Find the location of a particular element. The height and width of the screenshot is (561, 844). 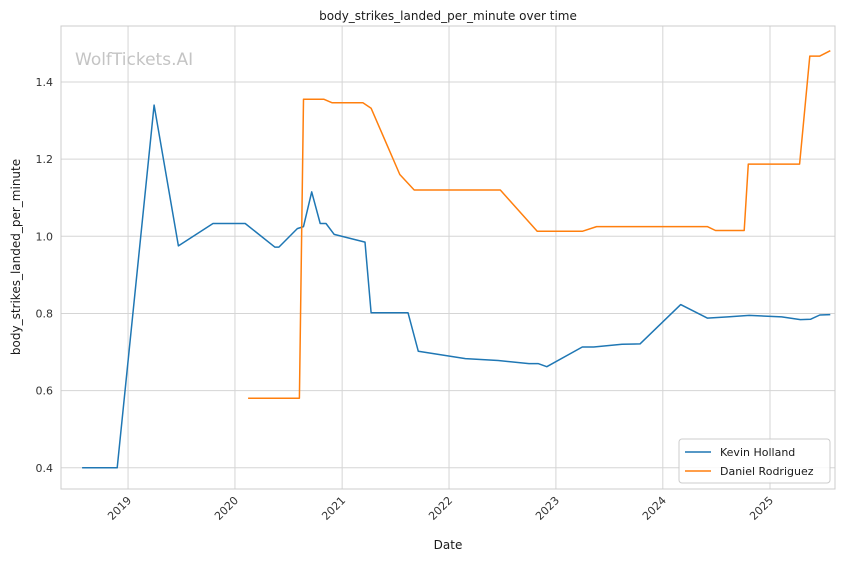

legend-box is located at coordinates (754, 461).